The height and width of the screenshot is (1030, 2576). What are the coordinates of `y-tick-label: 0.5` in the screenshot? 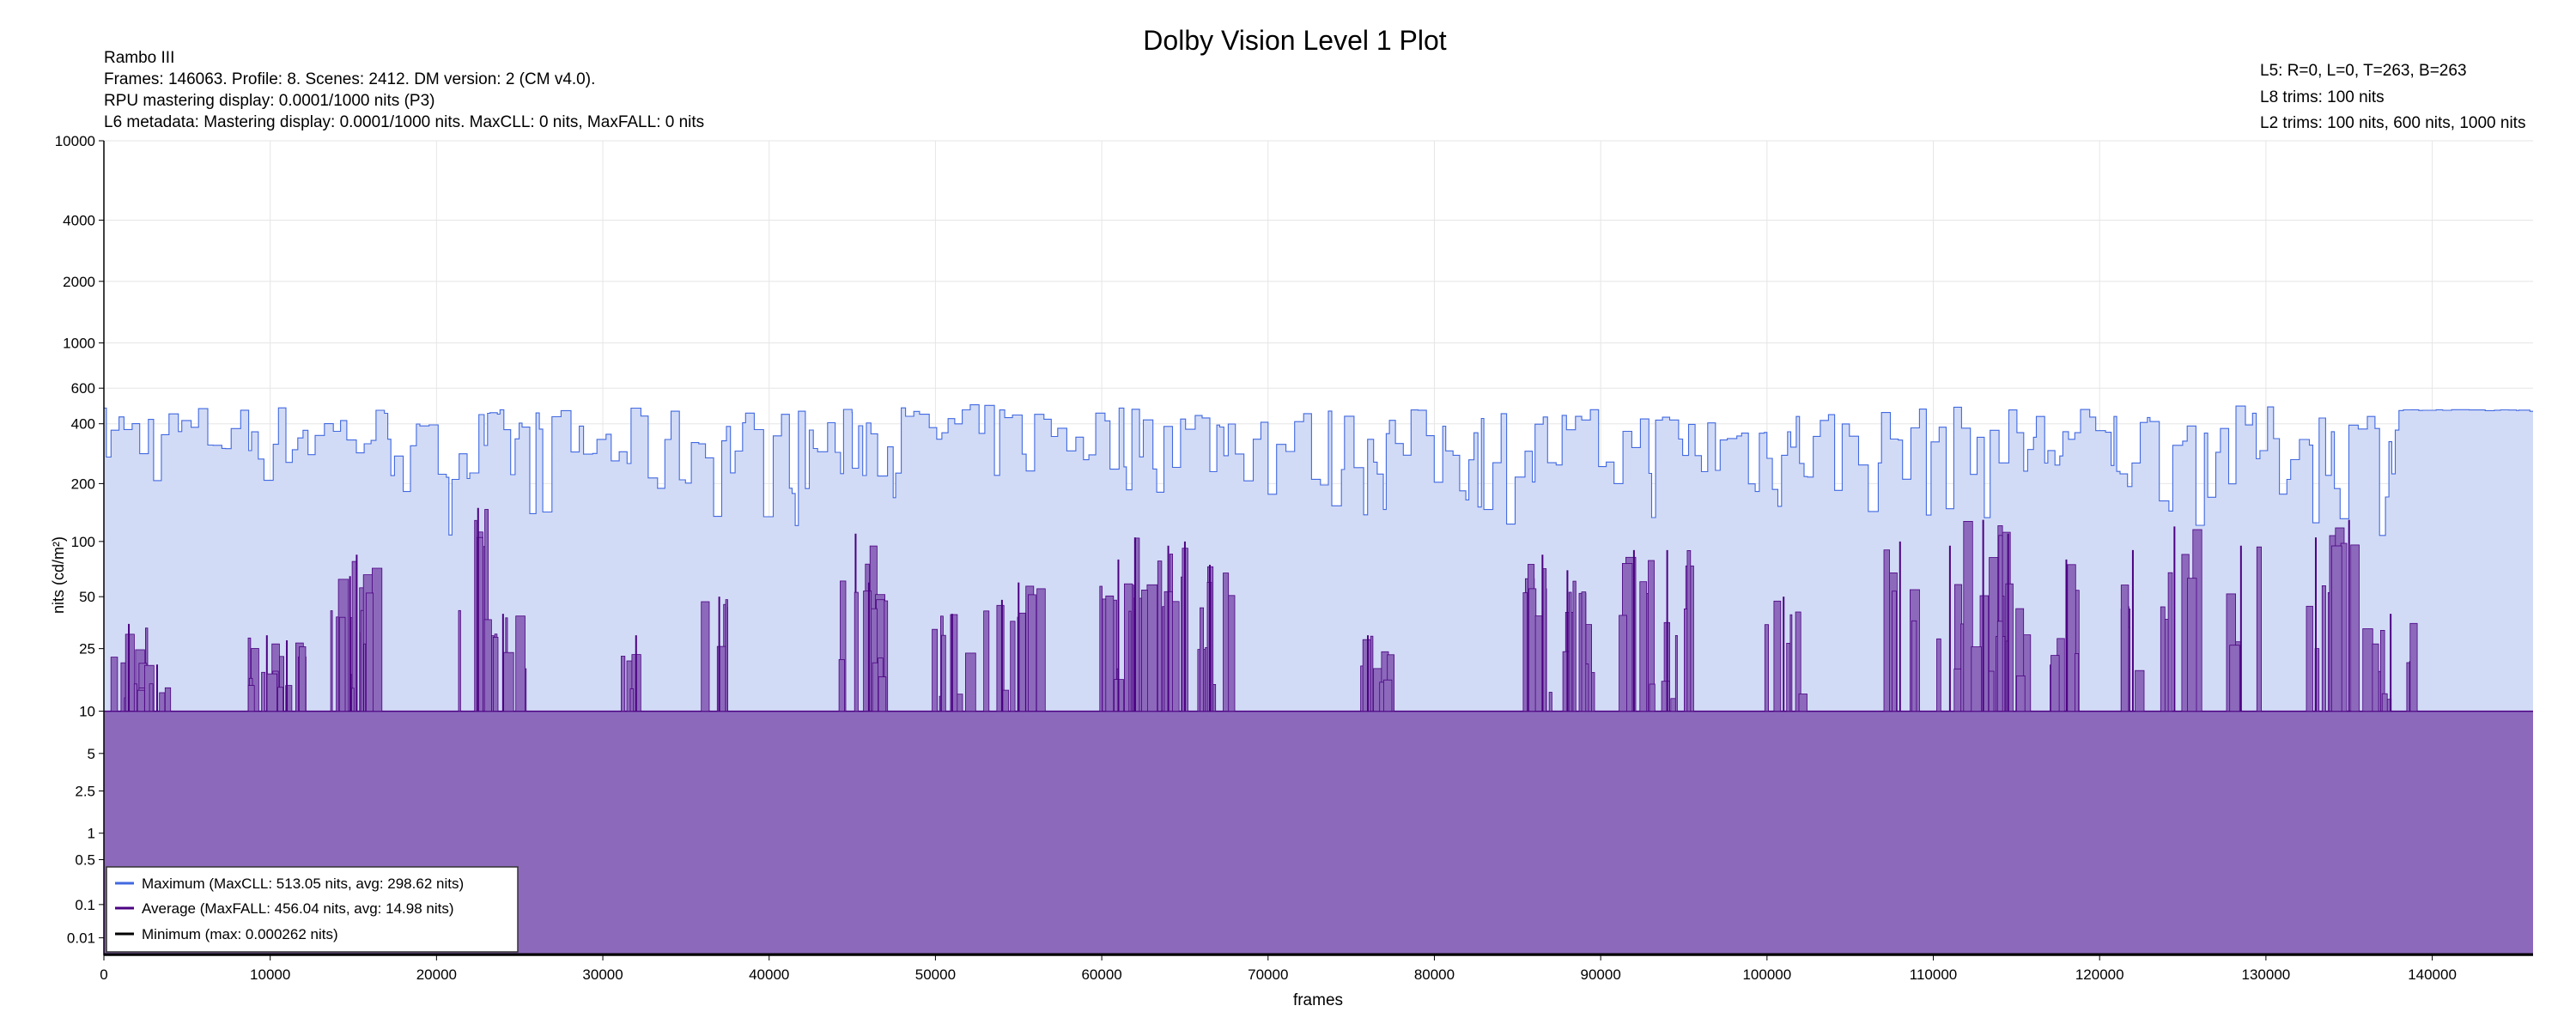 It's located at (85, 860).